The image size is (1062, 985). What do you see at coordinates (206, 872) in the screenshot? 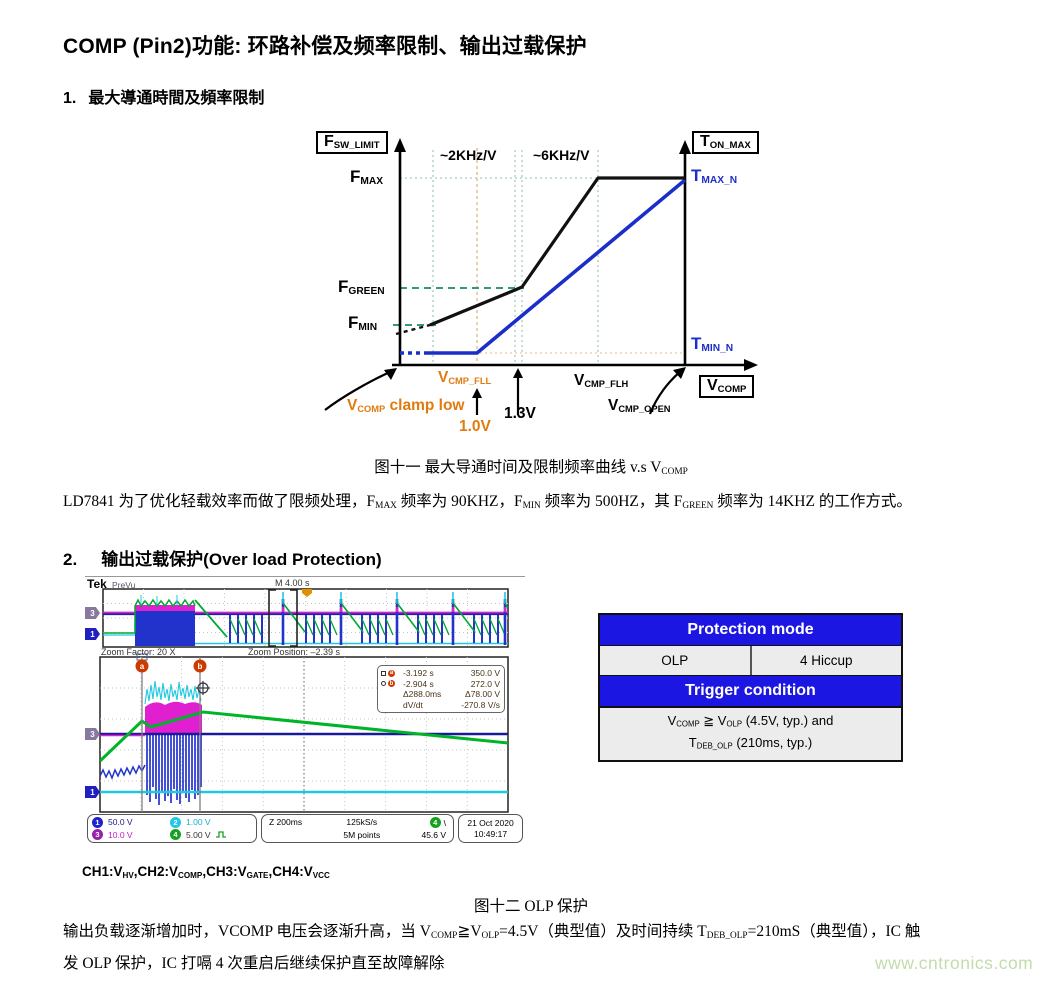
I see `channel-legend: CH1:VHV,CH2:VCOMP,CH3:VGATE,CH4:VVCC` at bounding box center [206, 872].